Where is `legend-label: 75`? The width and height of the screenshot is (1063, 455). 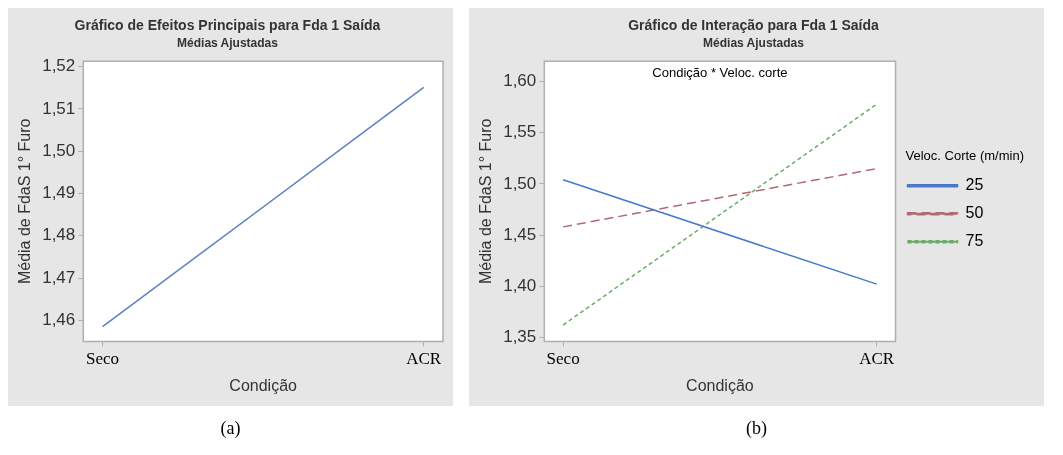 legend-label: 75 is located at coordinates (974, 241).